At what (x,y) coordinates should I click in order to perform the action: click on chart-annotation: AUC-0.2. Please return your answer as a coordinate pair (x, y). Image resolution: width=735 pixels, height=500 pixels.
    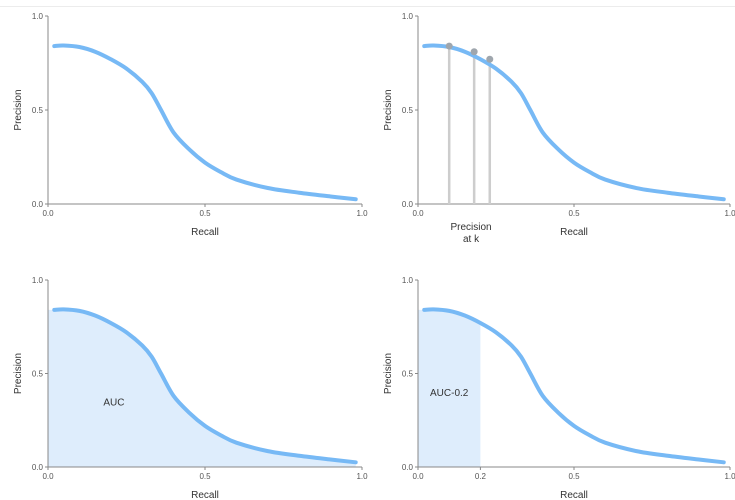
    Looking at the image, I should click on (449, 393).